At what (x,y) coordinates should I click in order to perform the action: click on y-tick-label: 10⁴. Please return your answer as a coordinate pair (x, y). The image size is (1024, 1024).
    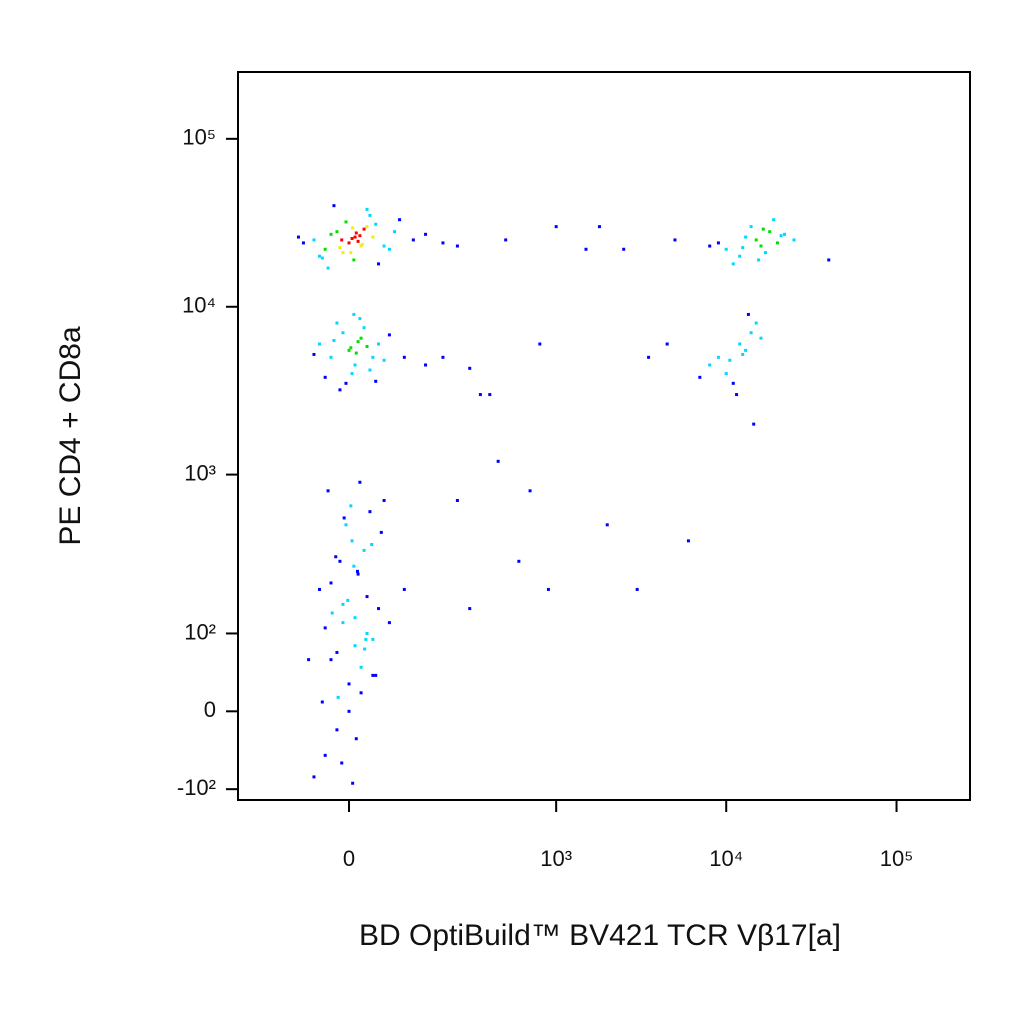
    Looking at the image, I should click on (199, 305).